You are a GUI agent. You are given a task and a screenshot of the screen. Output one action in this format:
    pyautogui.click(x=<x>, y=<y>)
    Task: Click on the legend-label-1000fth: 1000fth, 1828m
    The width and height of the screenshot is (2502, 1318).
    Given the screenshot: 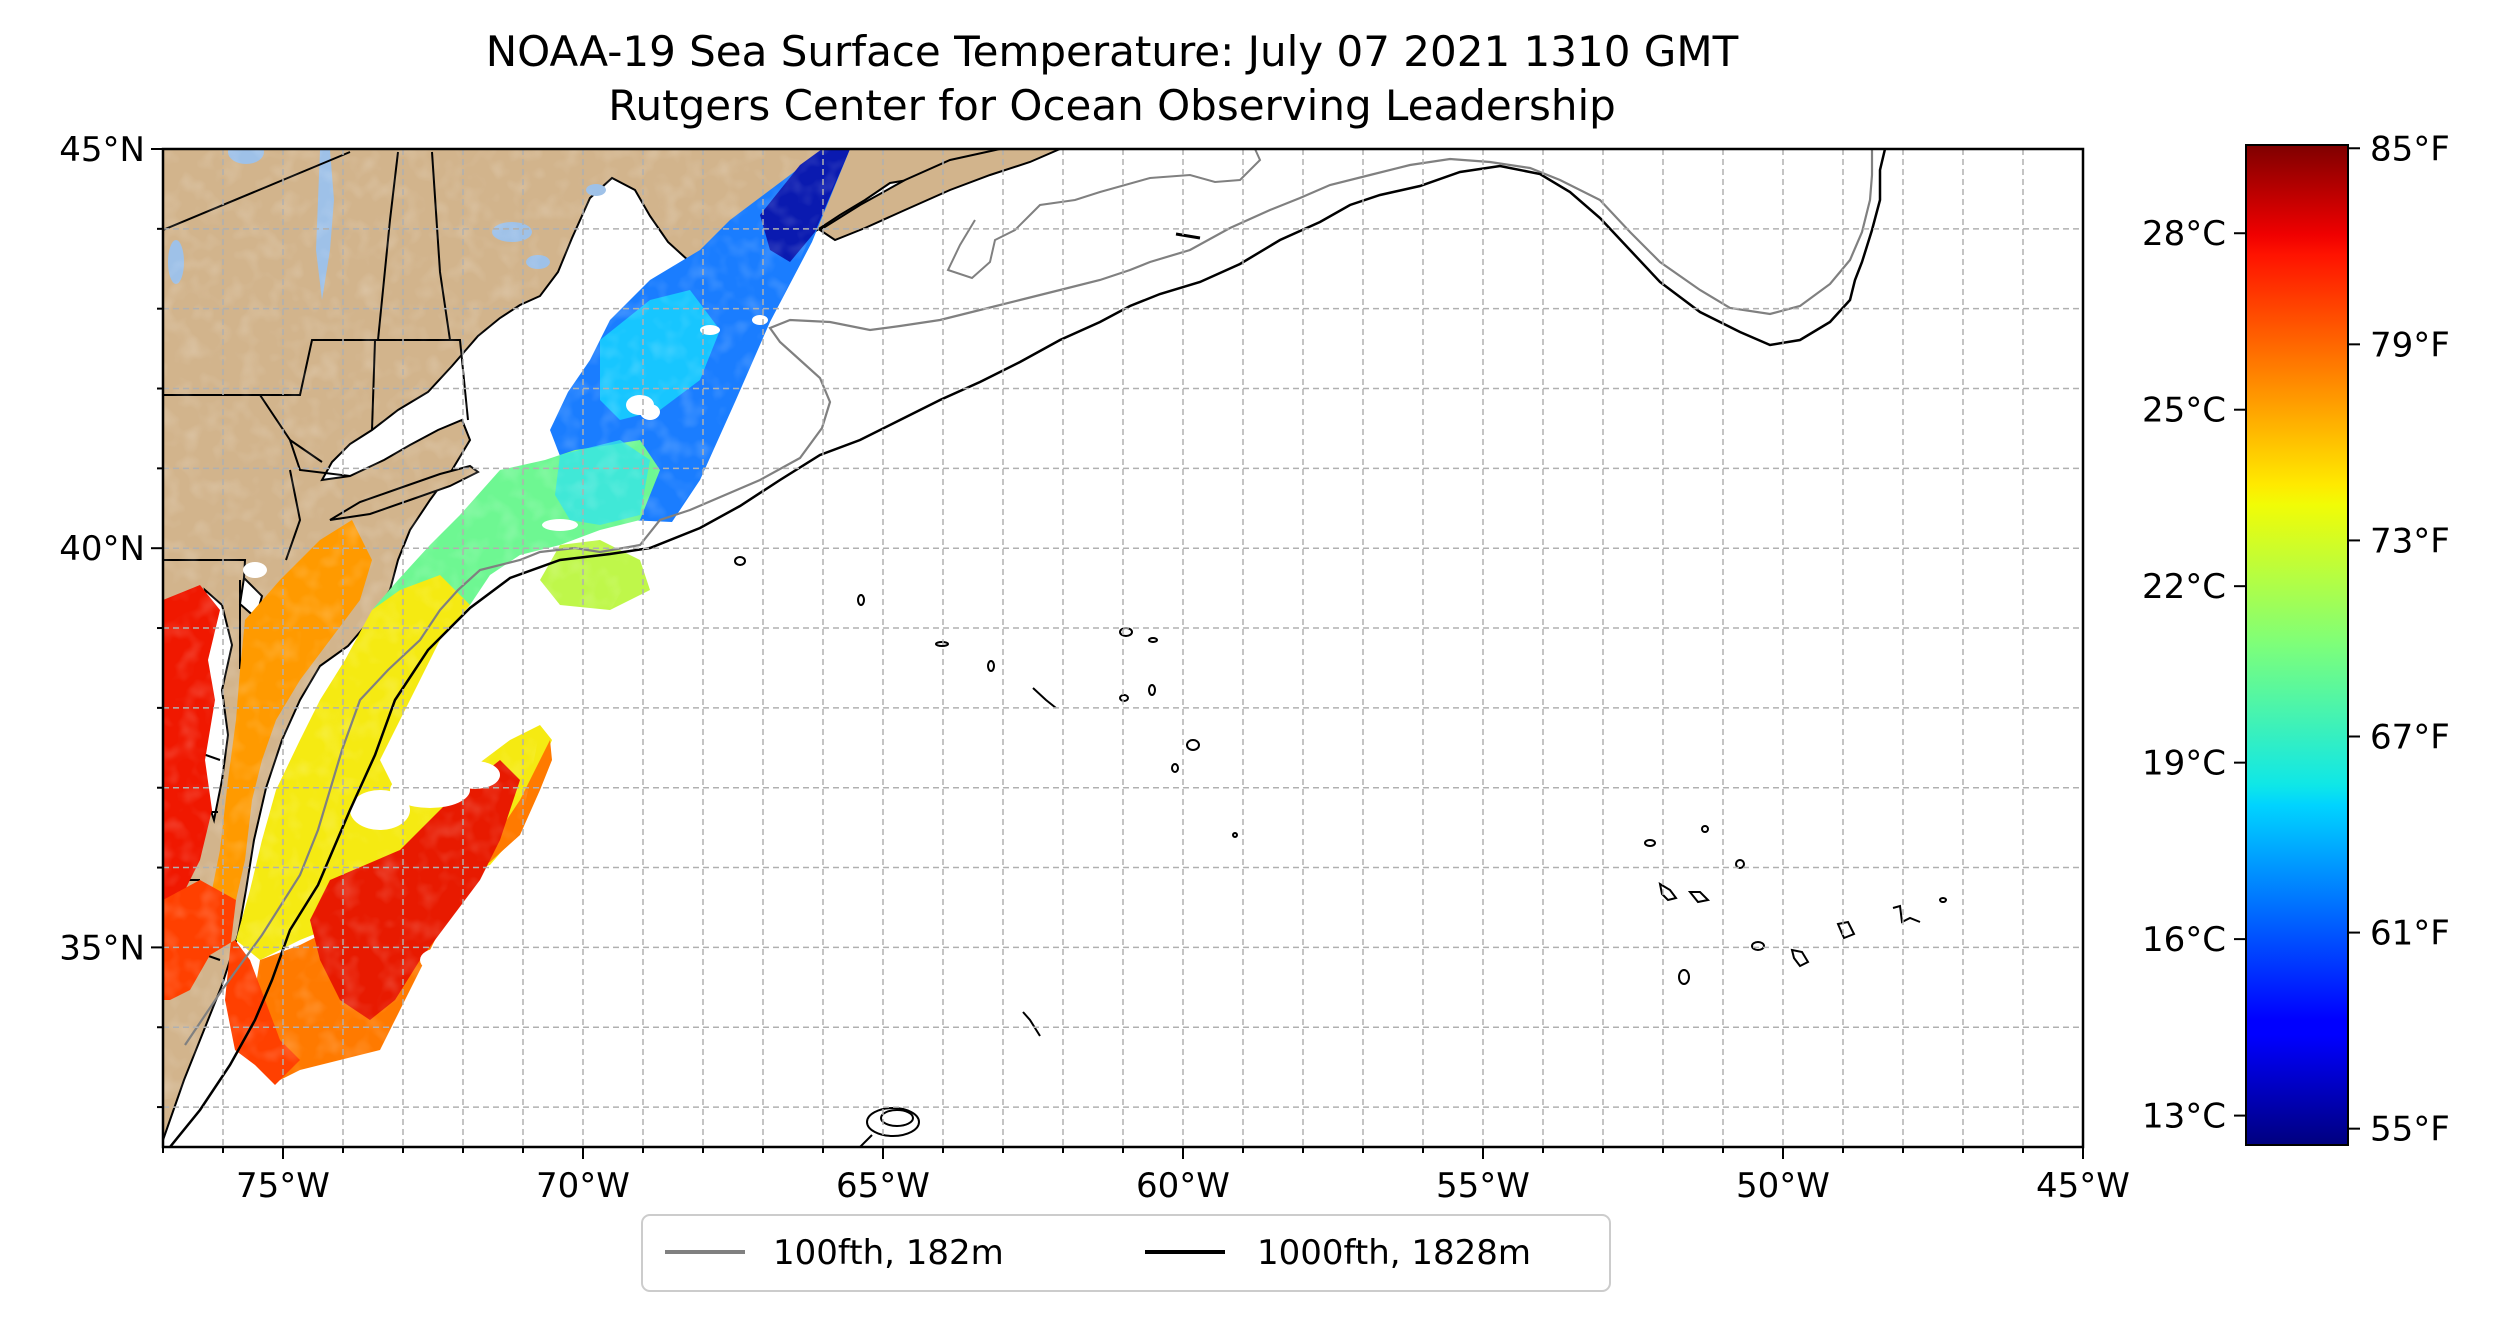 What is the action you would take?
    pyautogui.click(x=1394, y=1253)
    